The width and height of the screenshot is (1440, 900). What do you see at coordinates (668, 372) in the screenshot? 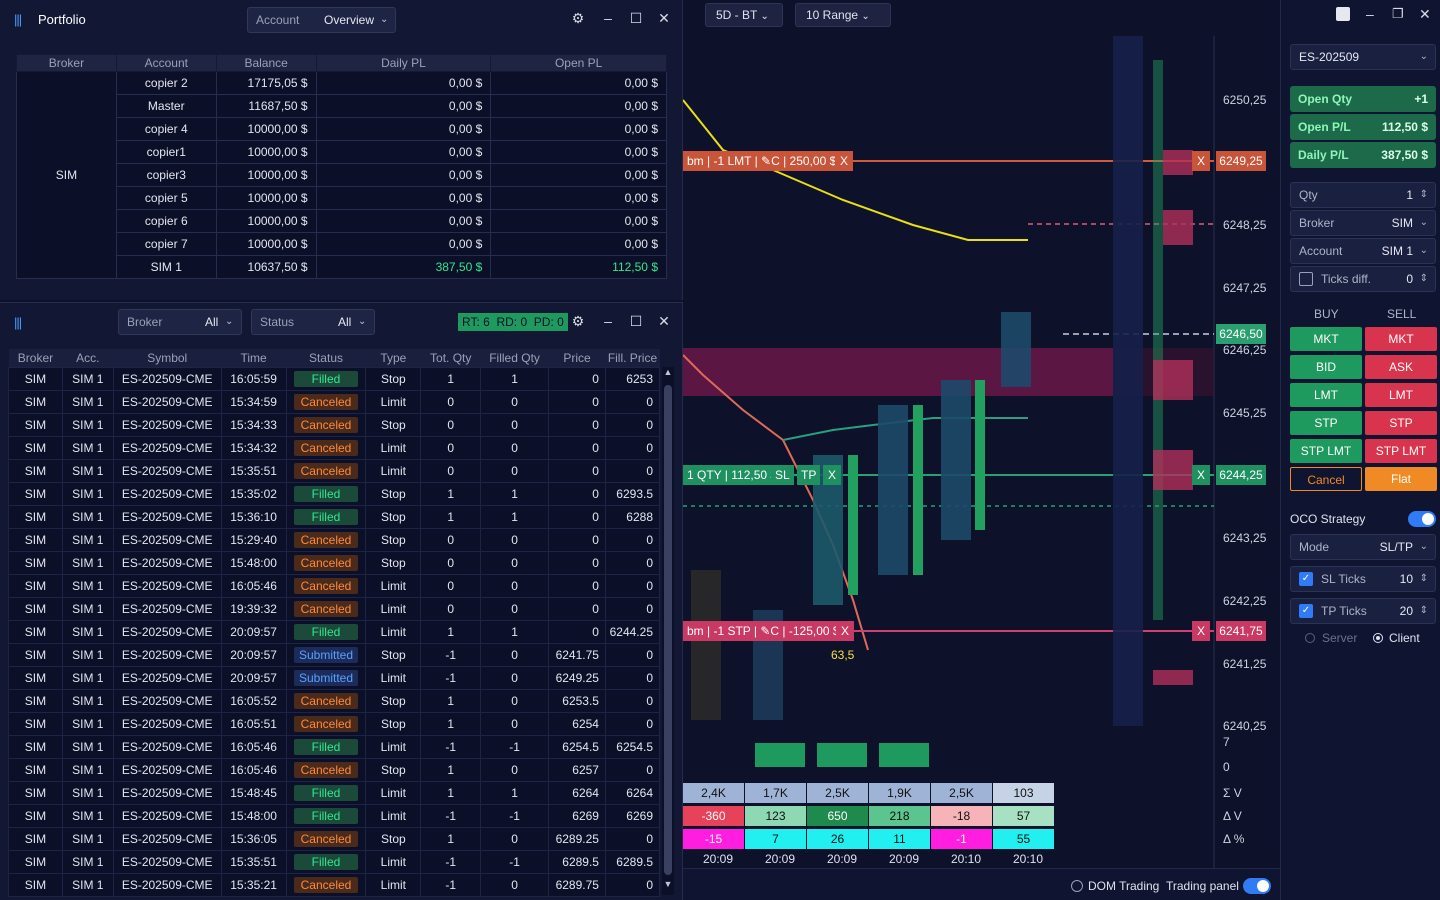
I see `scroll-up-icon: ▲` at bounding box center [668, 372].